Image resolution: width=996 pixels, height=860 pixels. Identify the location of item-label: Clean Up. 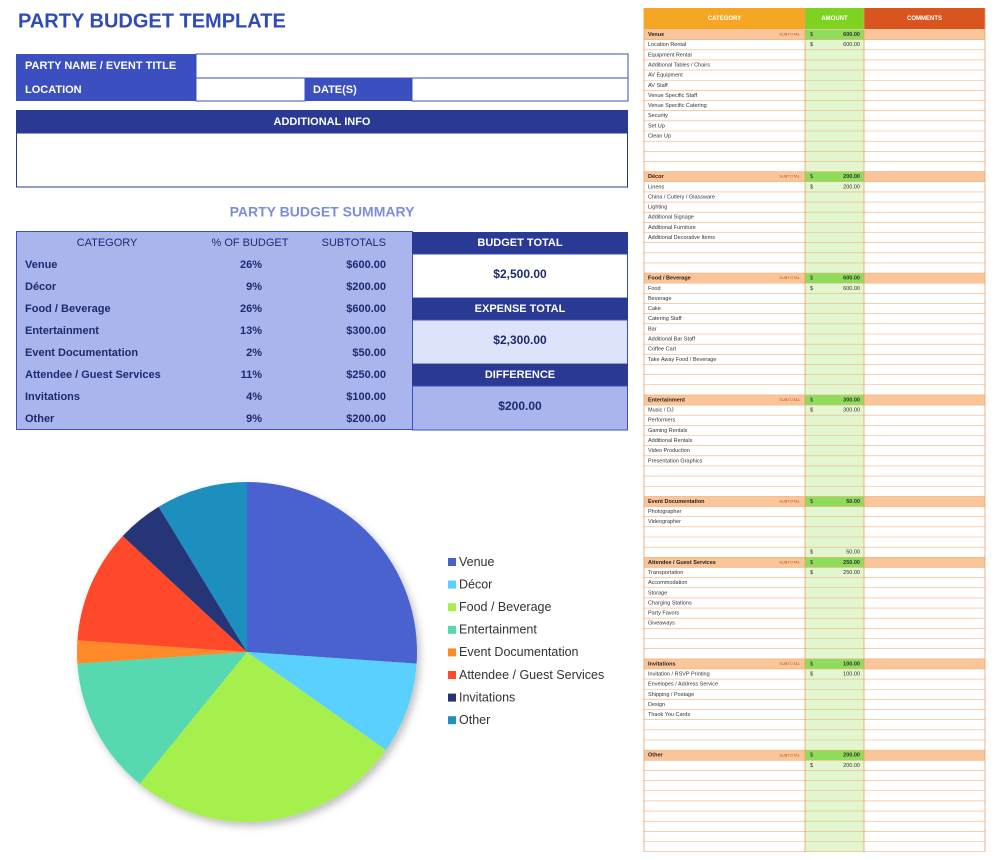
(659, 137).